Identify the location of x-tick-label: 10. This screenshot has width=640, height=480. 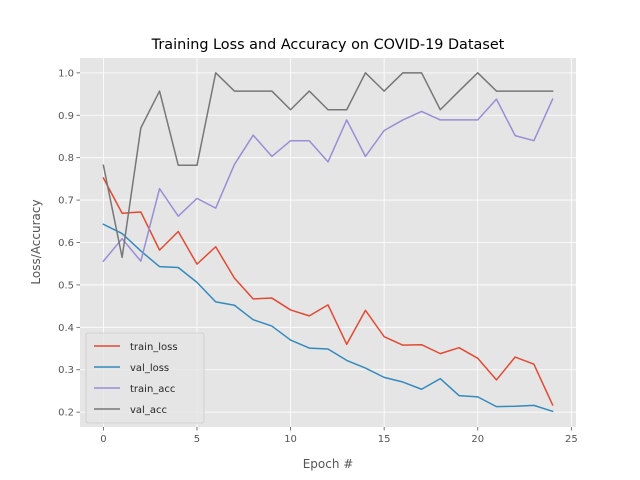
(290, 439).